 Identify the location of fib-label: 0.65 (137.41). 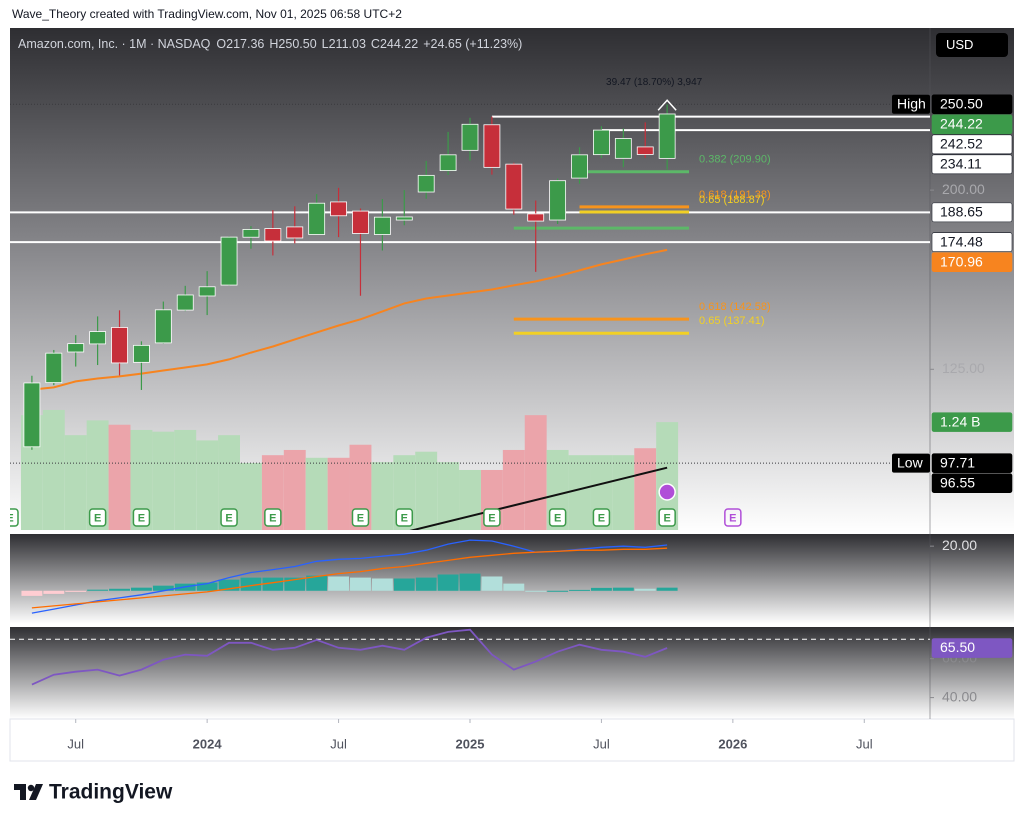
(731, 321).